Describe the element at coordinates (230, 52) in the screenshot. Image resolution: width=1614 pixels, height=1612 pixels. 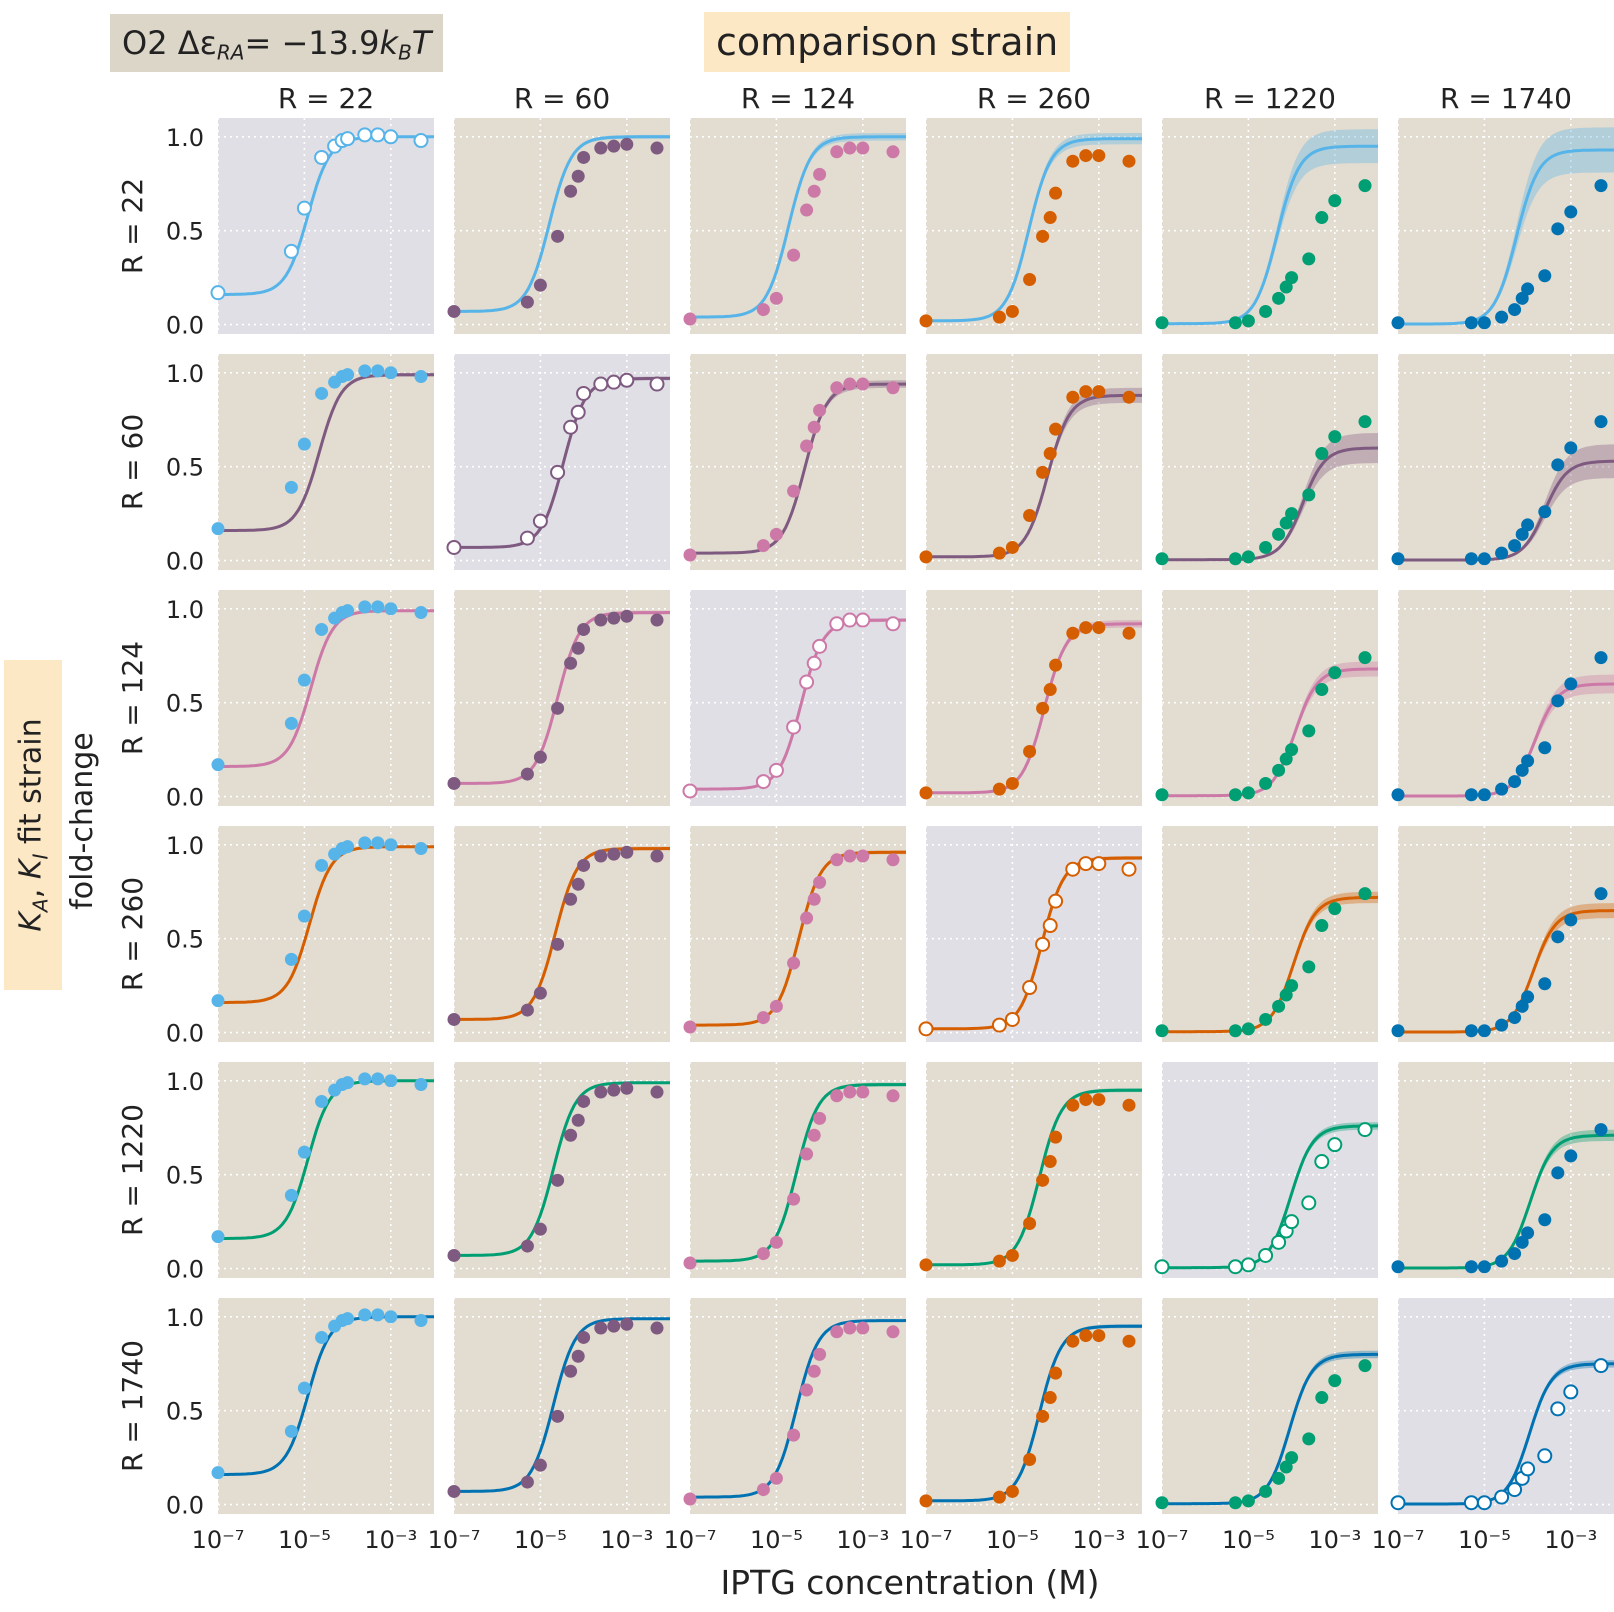
I see `operator-subscript: RA` at that location.